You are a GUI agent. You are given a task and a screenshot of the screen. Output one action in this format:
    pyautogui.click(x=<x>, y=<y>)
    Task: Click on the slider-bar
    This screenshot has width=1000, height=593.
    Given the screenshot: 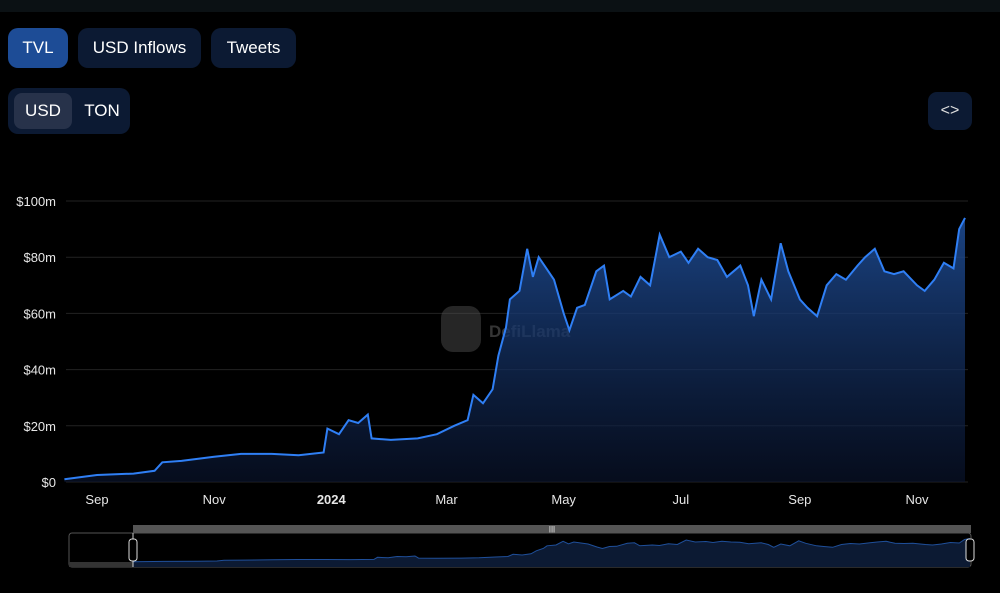 What is the action you would take?
    pyautogui.click(x=552, y=529)
    